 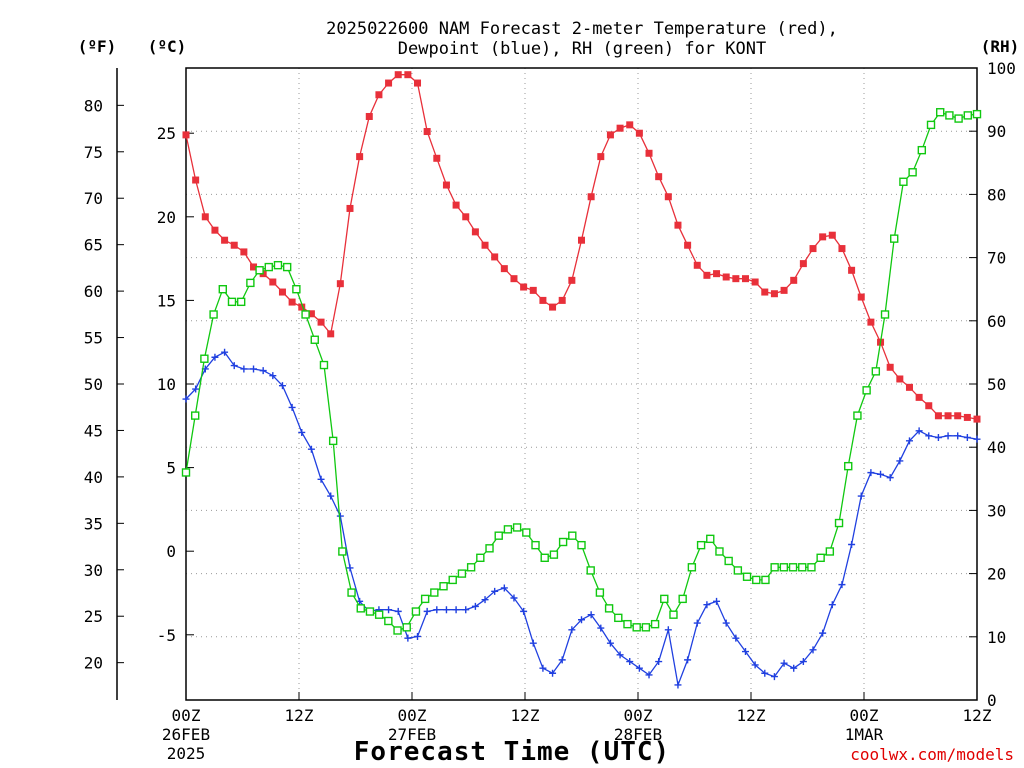 What do you see at coordinates (932, 754) in the screenshot?
I see `credit-text: coolwx.com/models` at bounding box center [932, 754].